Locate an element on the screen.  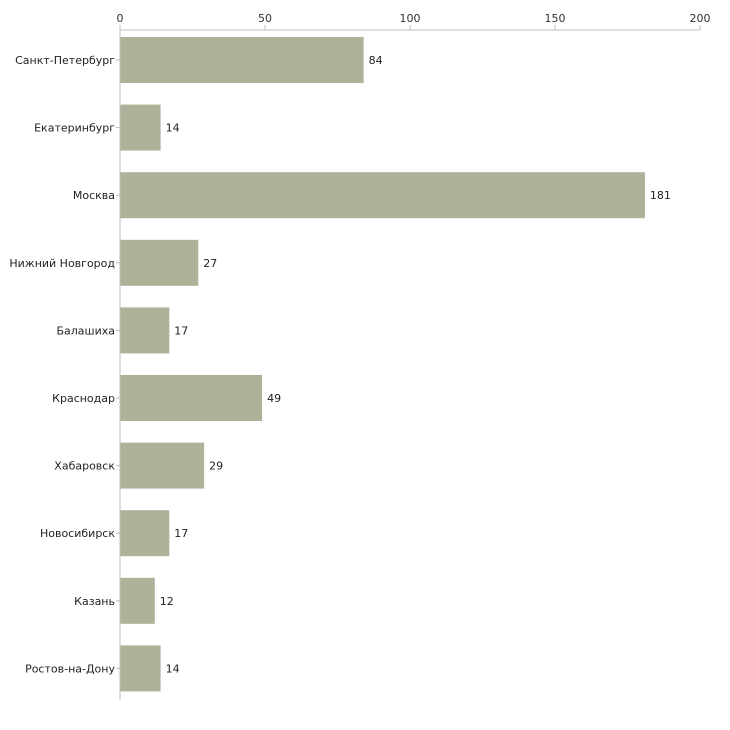
x-tick-label: 0 is located at coordinates (120, 18).